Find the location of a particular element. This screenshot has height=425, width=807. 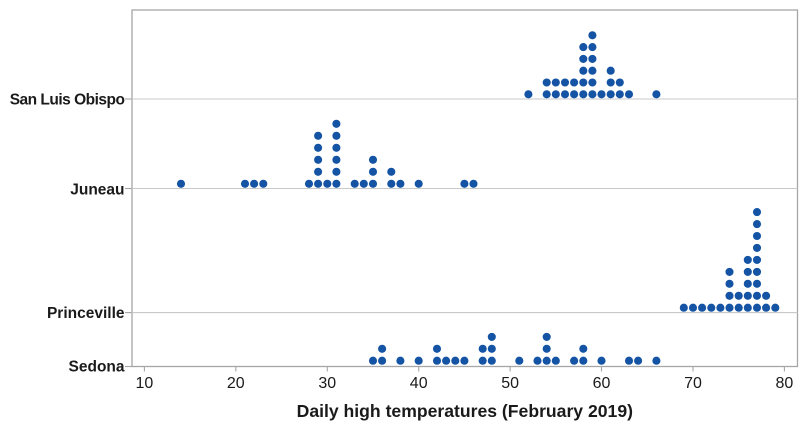

svg-text: 70 is located at coordinates (693, 383).